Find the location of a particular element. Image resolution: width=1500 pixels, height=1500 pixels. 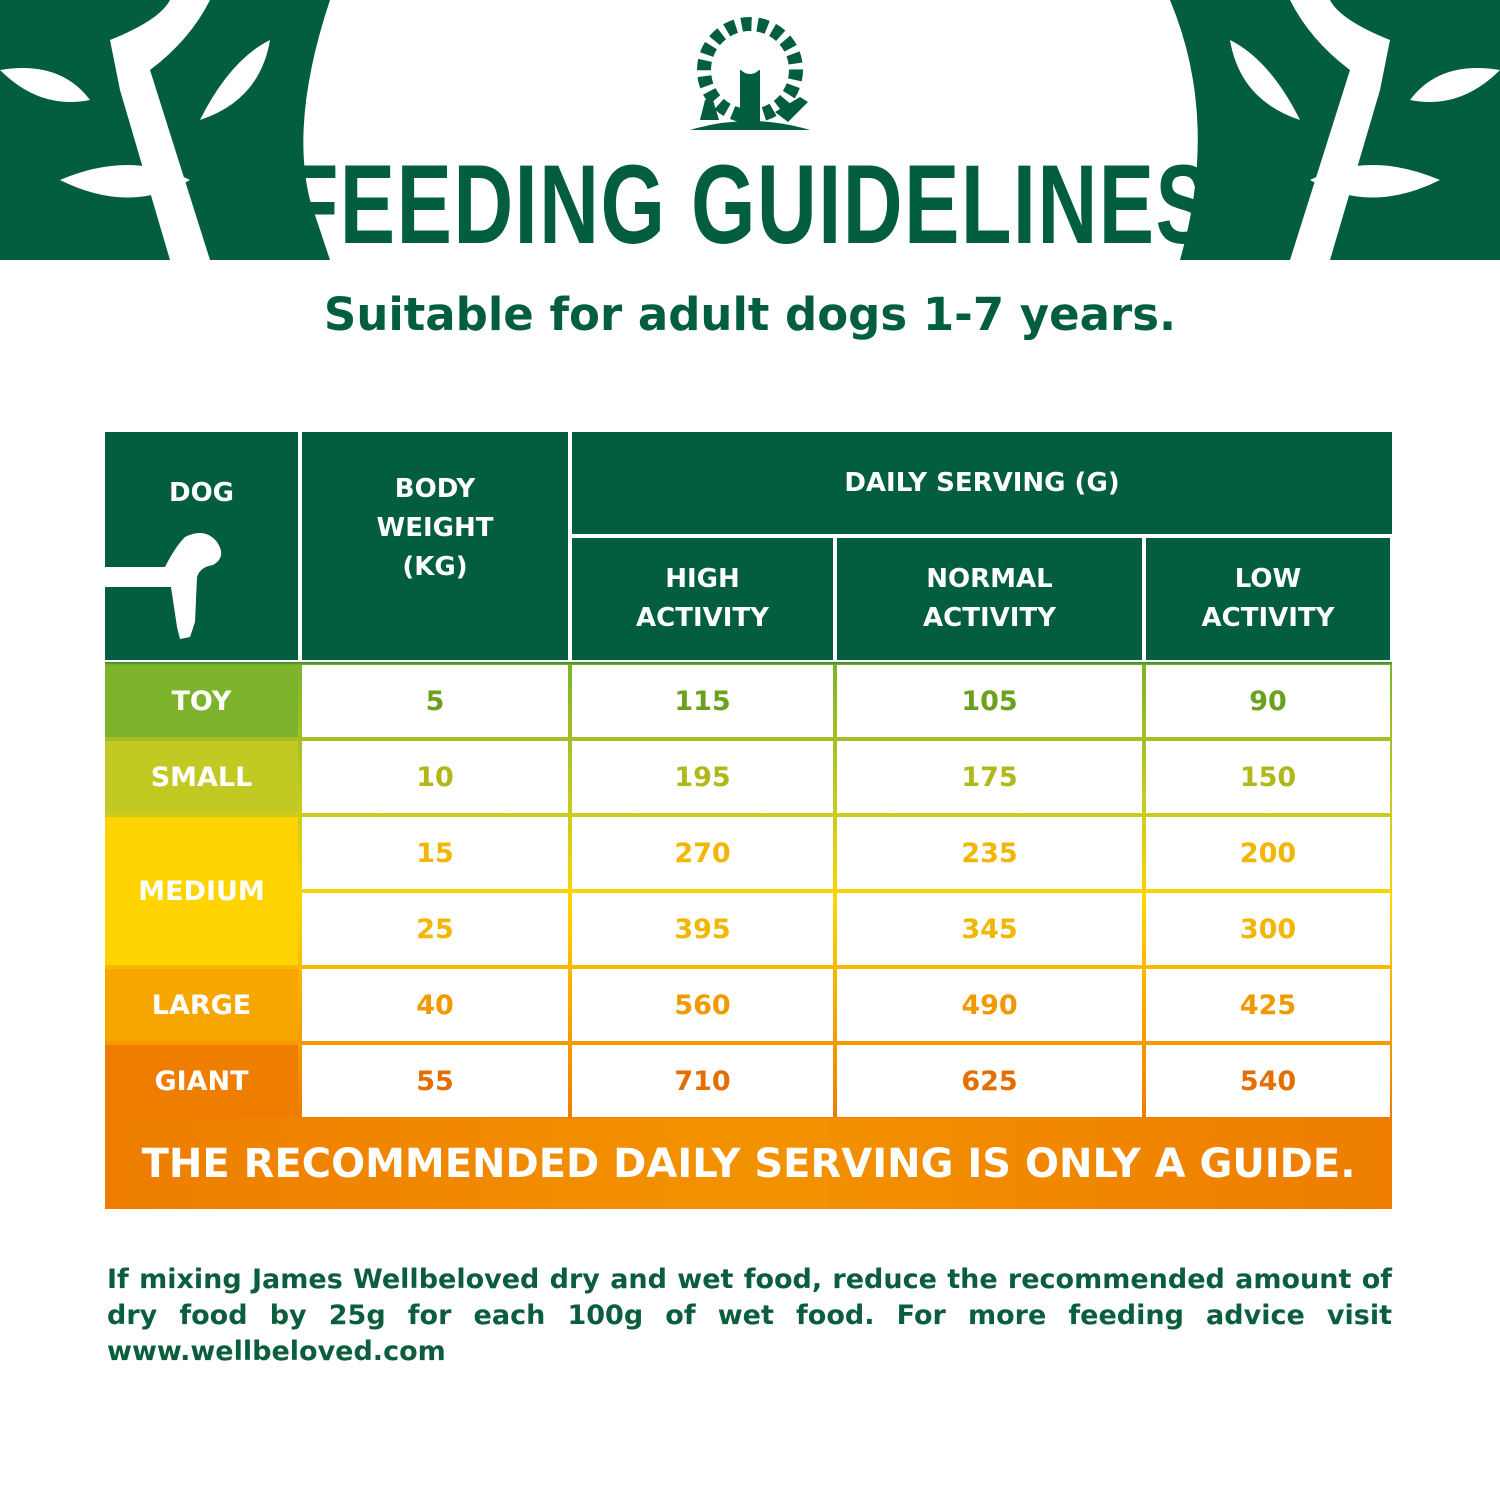

size-label: MEDIUM is located at coordinates (201, 891).